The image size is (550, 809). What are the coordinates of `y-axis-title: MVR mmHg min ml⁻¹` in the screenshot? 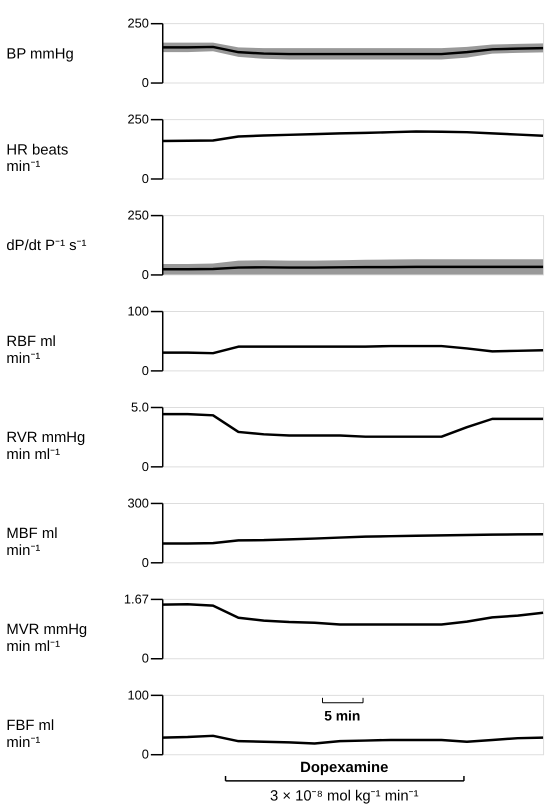 It's located at (47, 638).